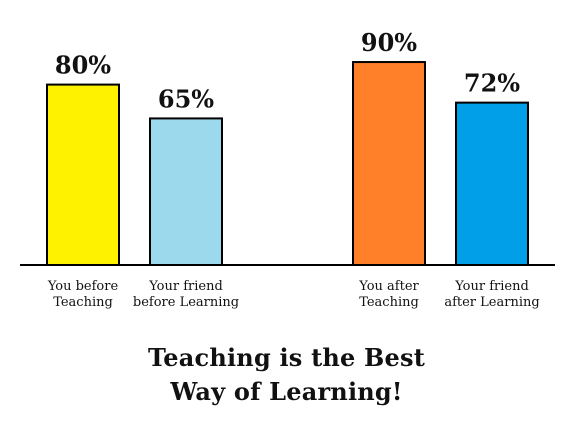 The width and height of the screenshot is (573, 436). I want to click on chart-title-line-1: Teaching is the Best, so click(286, 357).